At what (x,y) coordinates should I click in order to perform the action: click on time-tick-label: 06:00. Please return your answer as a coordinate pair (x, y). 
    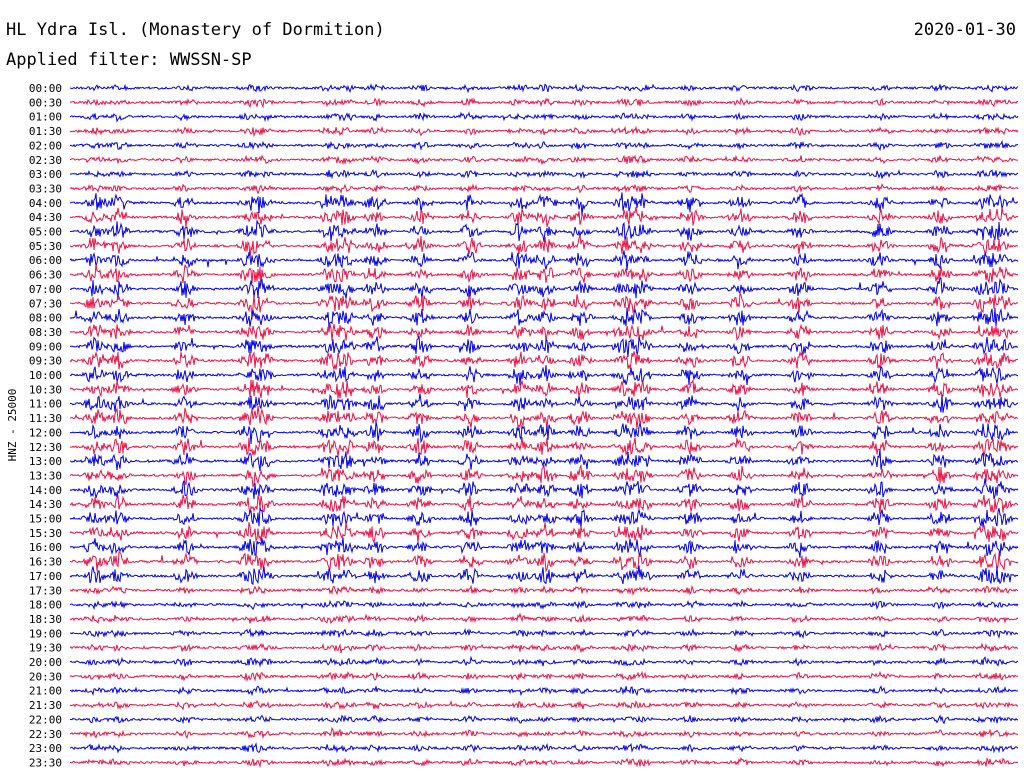
    Looking at the image, I should click on (45, 260).